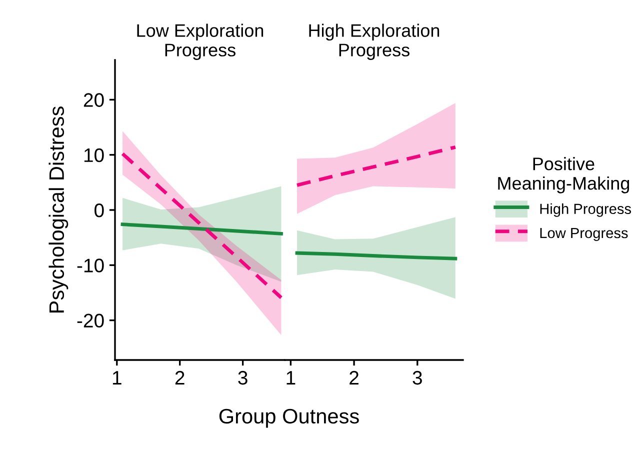 The height and width of the screenshot is (453, 643). What do you see at coordinates (200, 42) in the screenshot?
I see `chart-title: Low Exploration Progress` at bounding box center [200, 42].